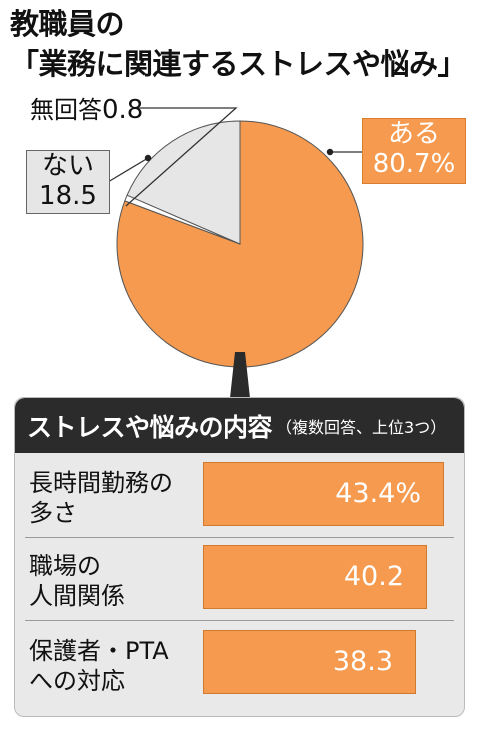  I want to click on leader-line-no, so click(128, 170).